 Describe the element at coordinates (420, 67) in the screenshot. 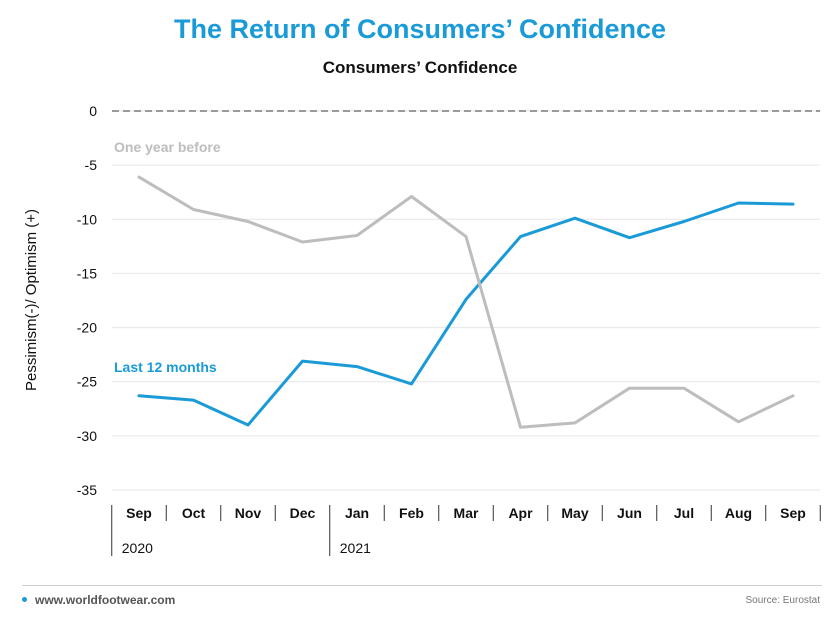

I see `chart-subtitle: Consumers’ Confidence` at that location.